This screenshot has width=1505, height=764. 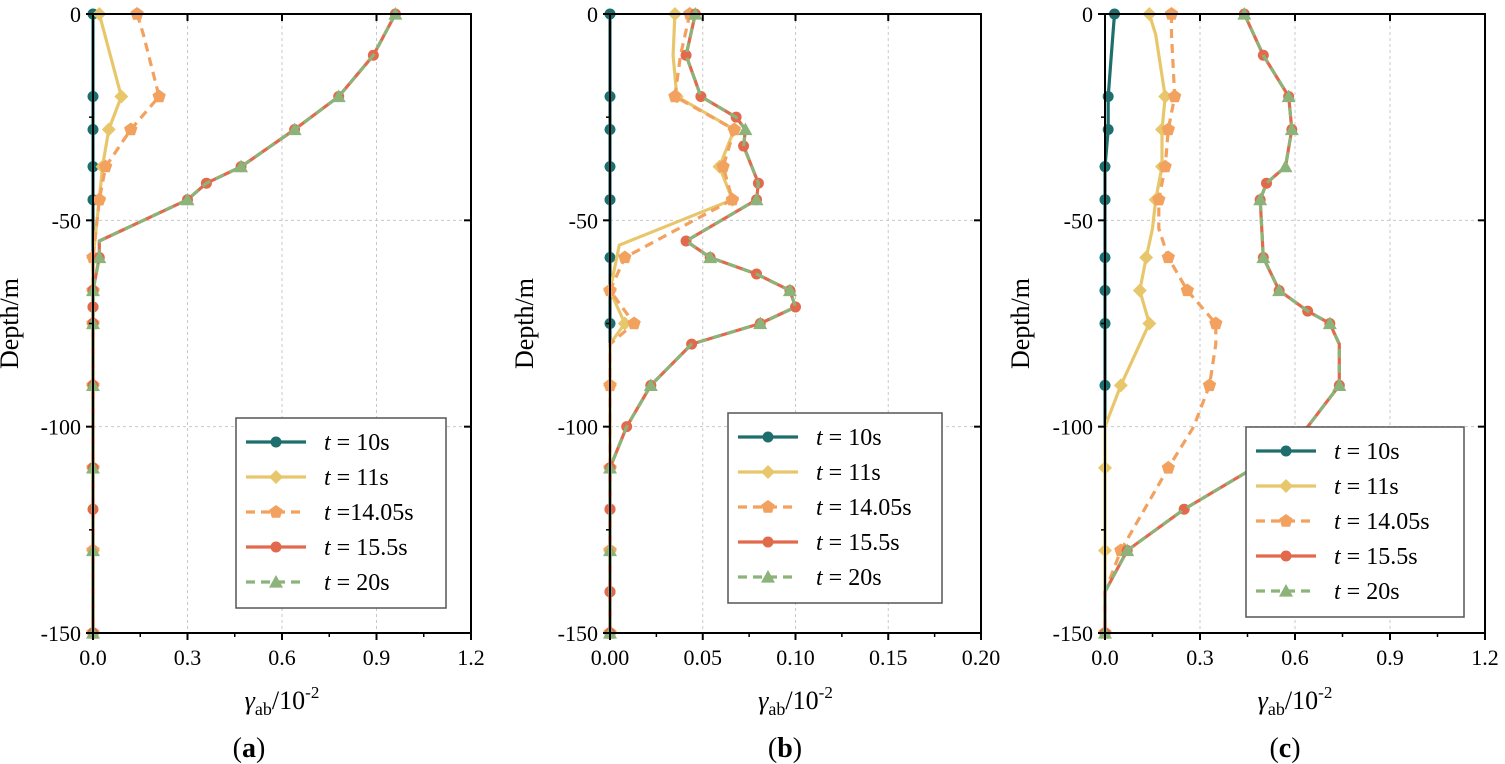 What do you see at coordinates (369, 513) in the screenshot?
I see `legend-label-t1405: t =14.05s` at bounding box center [369, 513].